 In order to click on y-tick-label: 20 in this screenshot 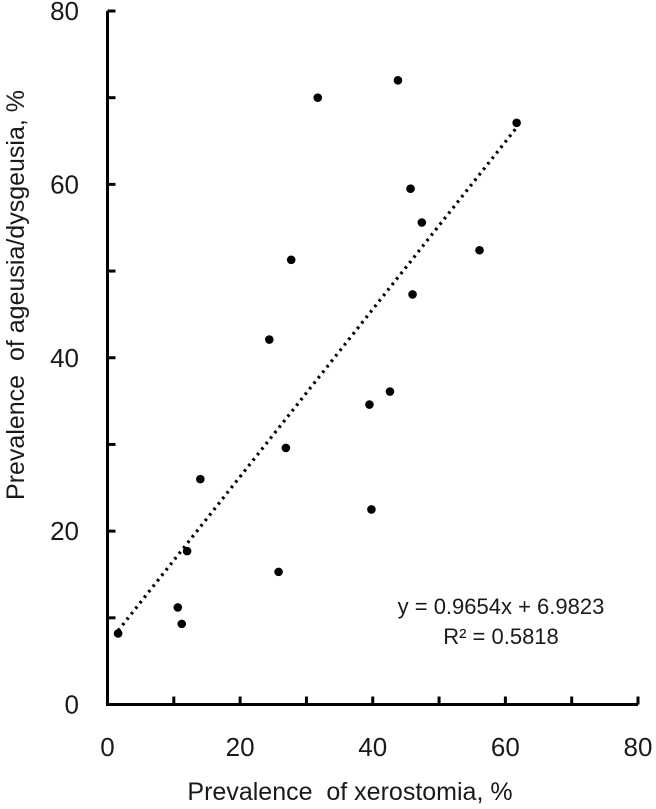, I will do `click(64, 531)`.